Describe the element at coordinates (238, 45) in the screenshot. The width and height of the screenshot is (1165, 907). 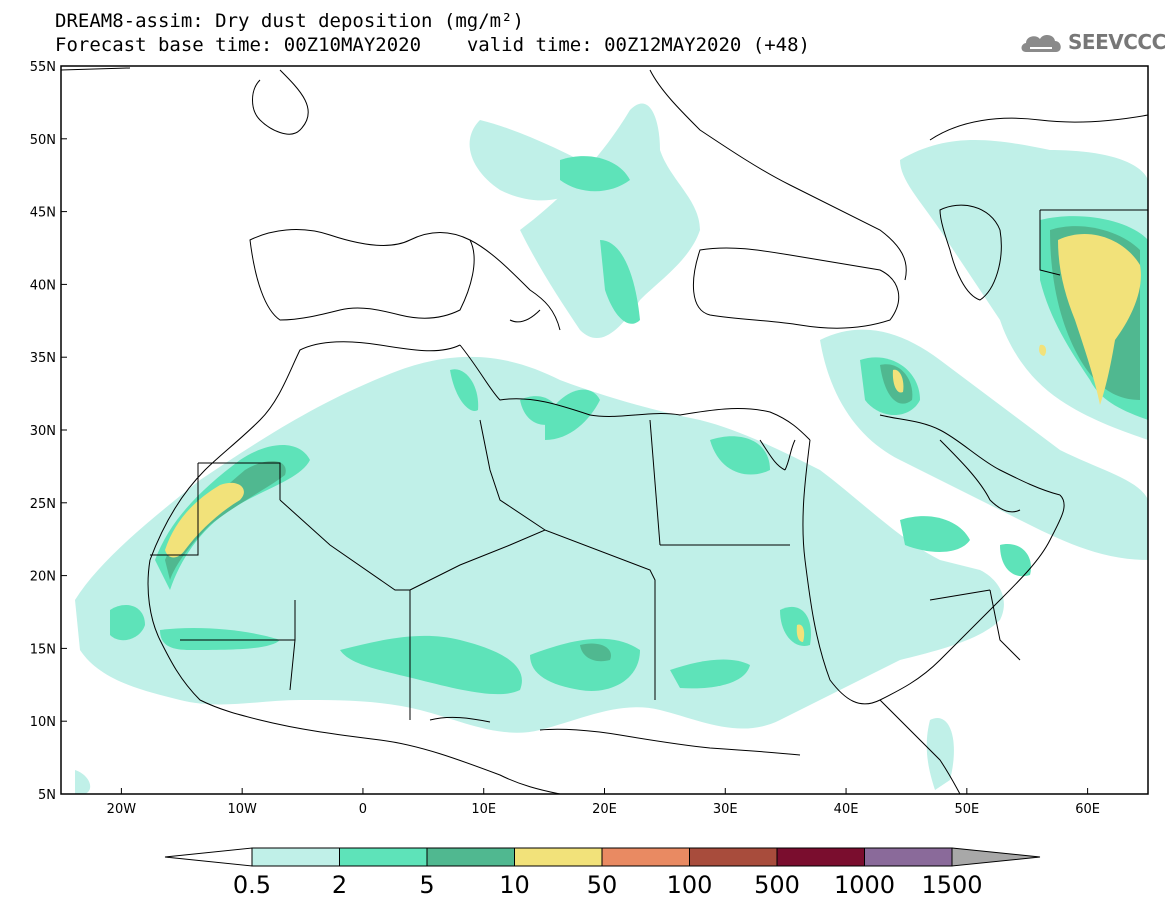
I see `forecast-base-time: Forecast base time: 00Z10MAY2020` at that location.